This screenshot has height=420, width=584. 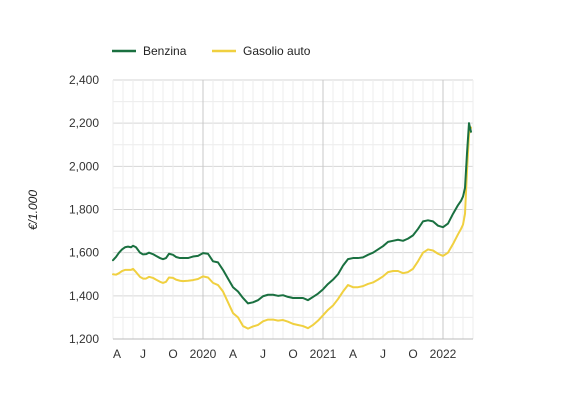 What do you see at coordinates (443, 354) in the screenshot?
I see `x-tick-label: 2022` at bounding box center [443, 354].